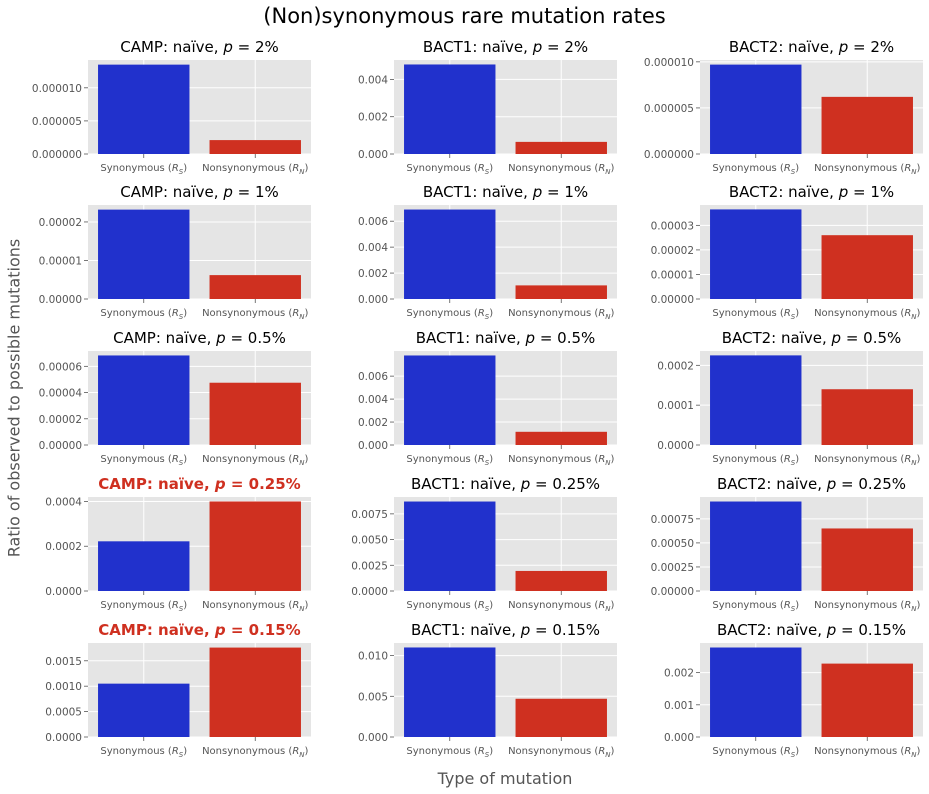  What do you see at coordinates (672, 544) in the screenshot?
I see `y-tick-label: 0.00050` at bounding box center [672, 544].